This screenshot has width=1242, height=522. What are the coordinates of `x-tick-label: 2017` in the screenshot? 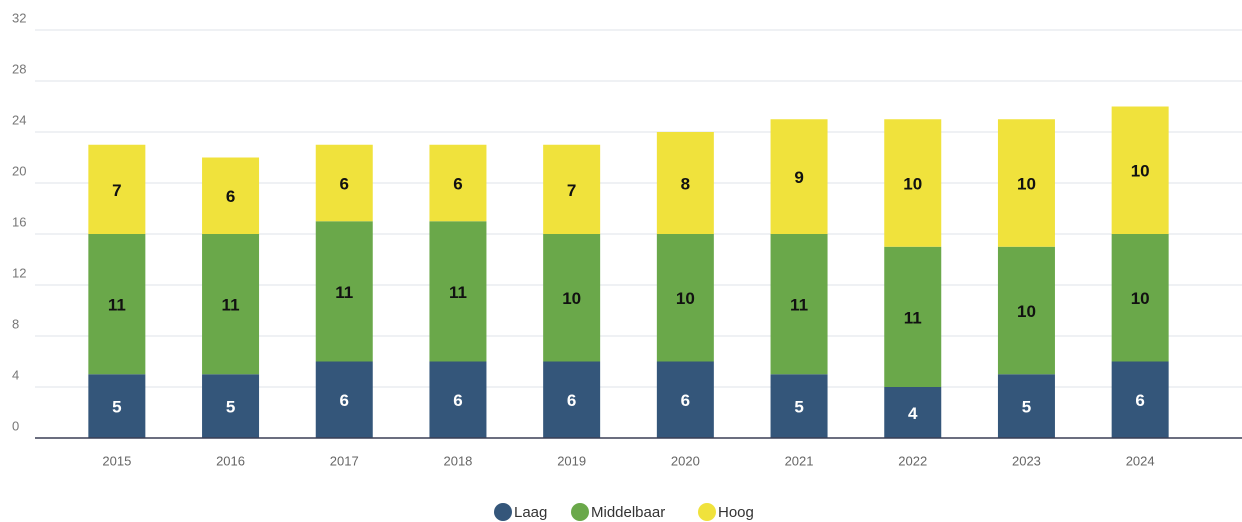 It's located at (344, 460).